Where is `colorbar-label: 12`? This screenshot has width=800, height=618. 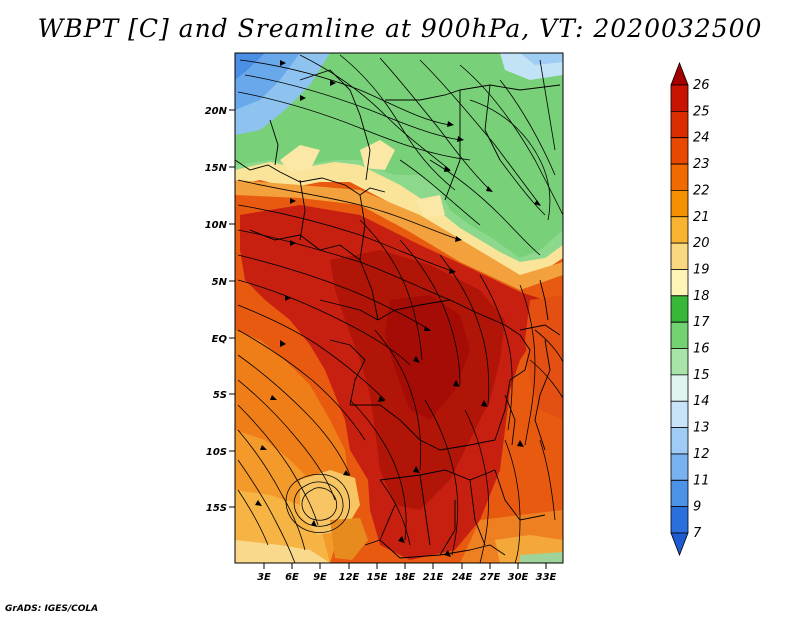 colorbar-label: 12 is located at coordinates (701, 454).